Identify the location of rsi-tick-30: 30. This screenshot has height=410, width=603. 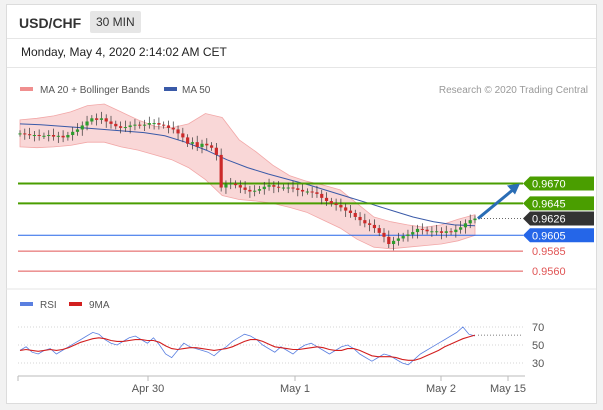
(538, 364).